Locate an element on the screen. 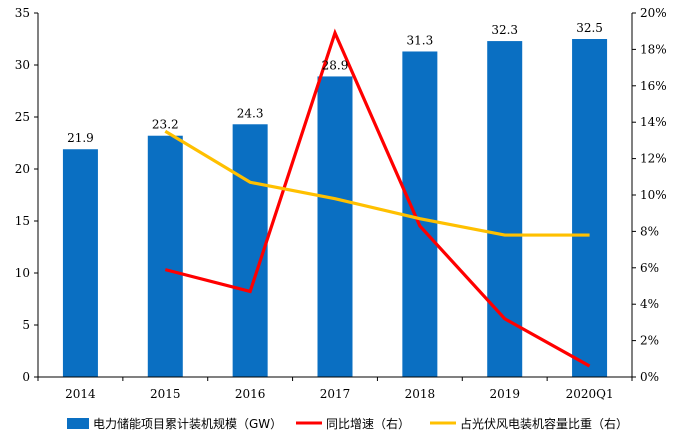  bar-2016 is located at coordinates (250, 250).